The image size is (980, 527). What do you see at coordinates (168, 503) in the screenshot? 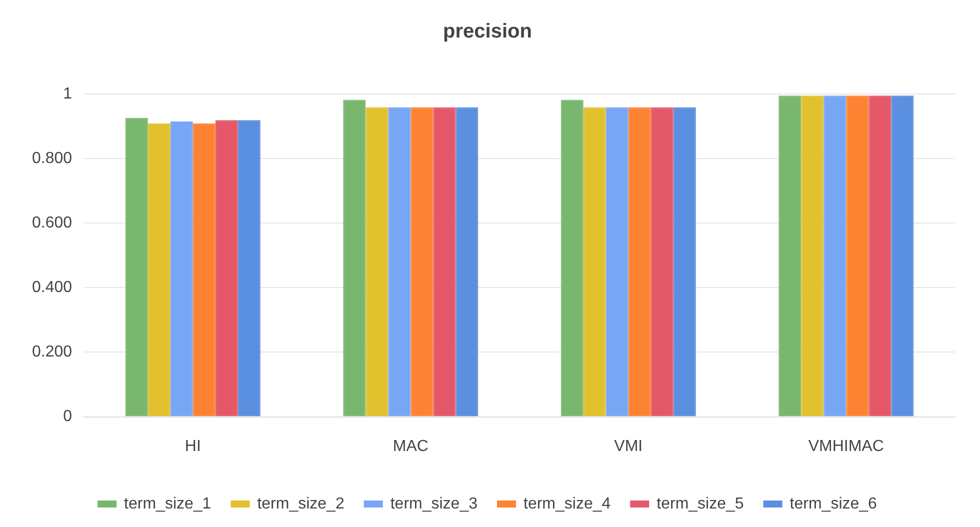
I see `legend-label: term_size_1` at bounding box center [168, 503].